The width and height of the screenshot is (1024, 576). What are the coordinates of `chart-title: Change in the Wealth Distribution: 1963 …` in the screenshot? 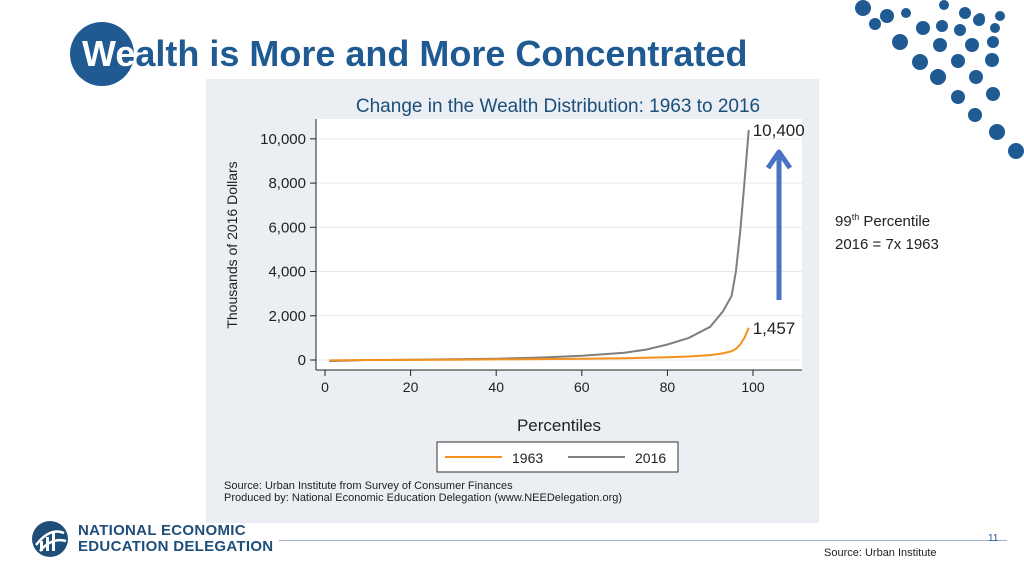 It's located at (558, 106).